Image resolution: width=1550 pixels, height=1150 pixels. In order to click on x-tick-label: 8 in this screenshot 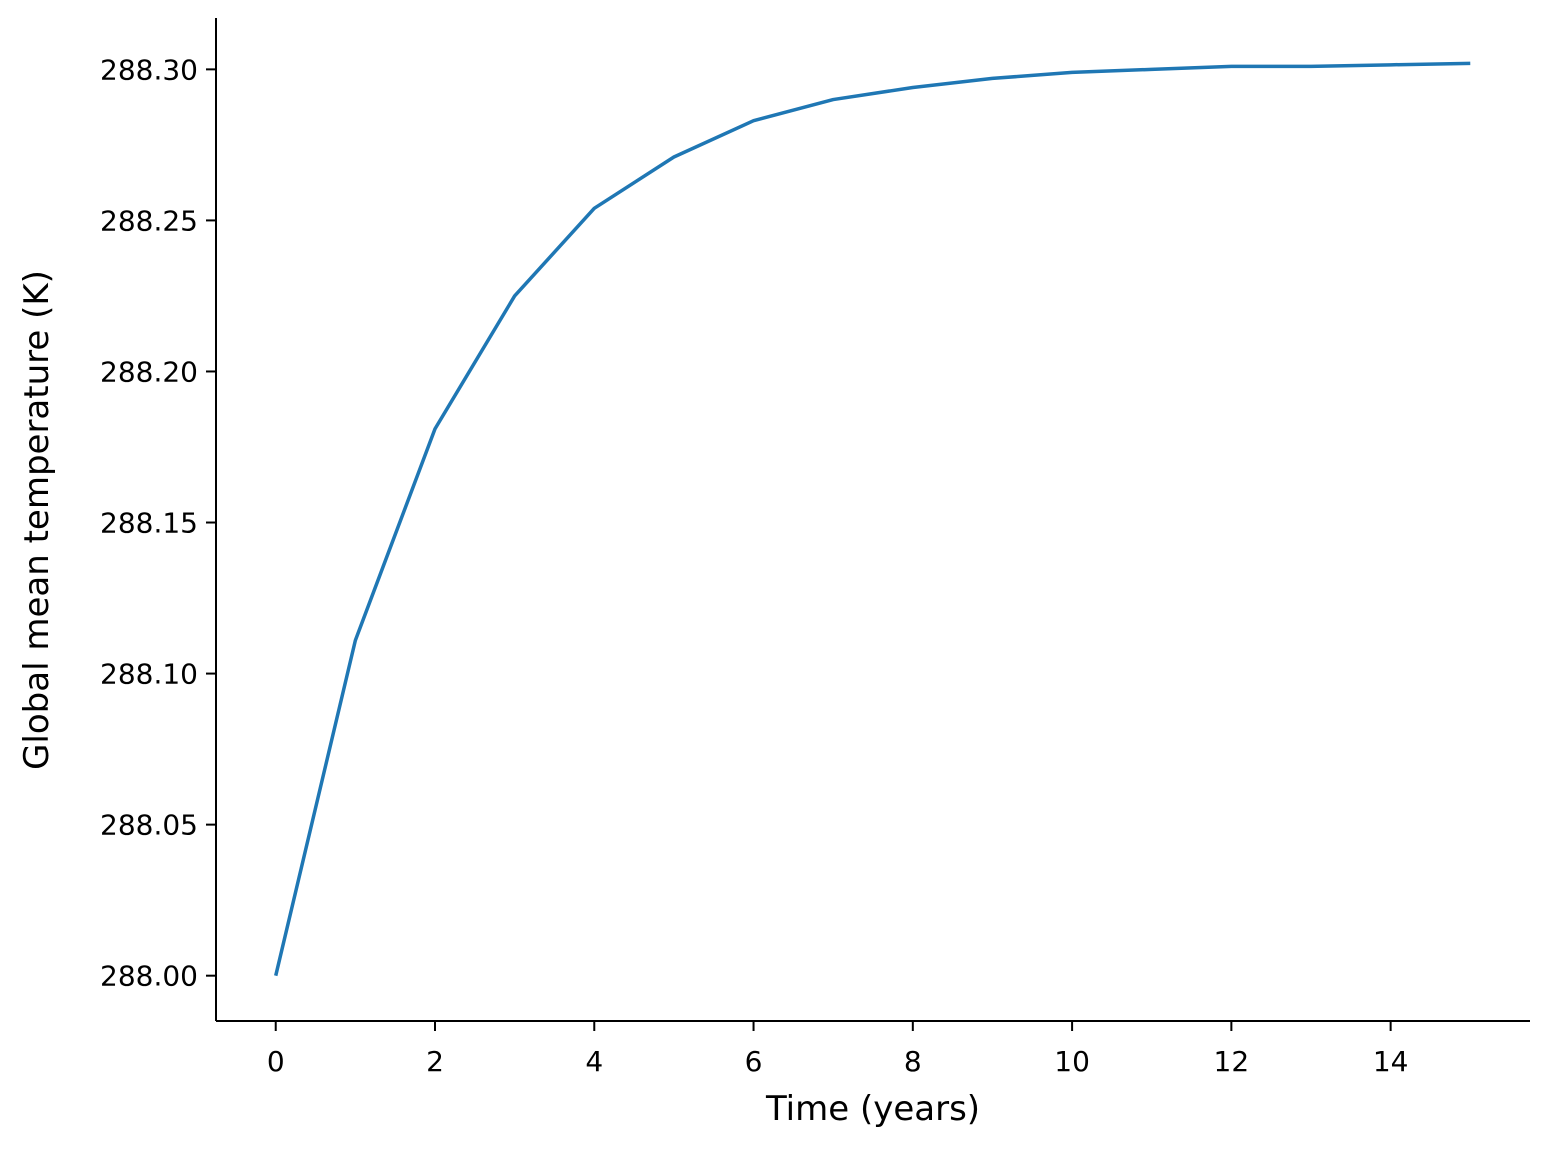, I will do `click(913, 1061)`.